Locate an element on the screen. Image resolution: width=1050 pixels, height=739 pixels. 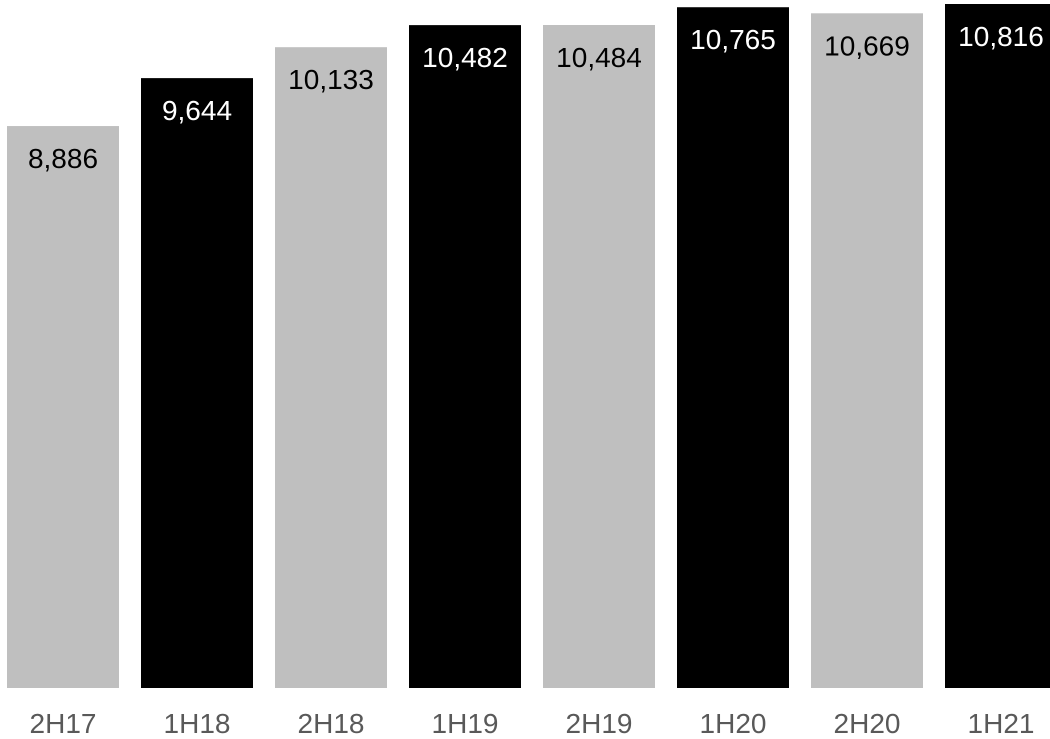
bar-2H19 is located at coordinates (599, 356).